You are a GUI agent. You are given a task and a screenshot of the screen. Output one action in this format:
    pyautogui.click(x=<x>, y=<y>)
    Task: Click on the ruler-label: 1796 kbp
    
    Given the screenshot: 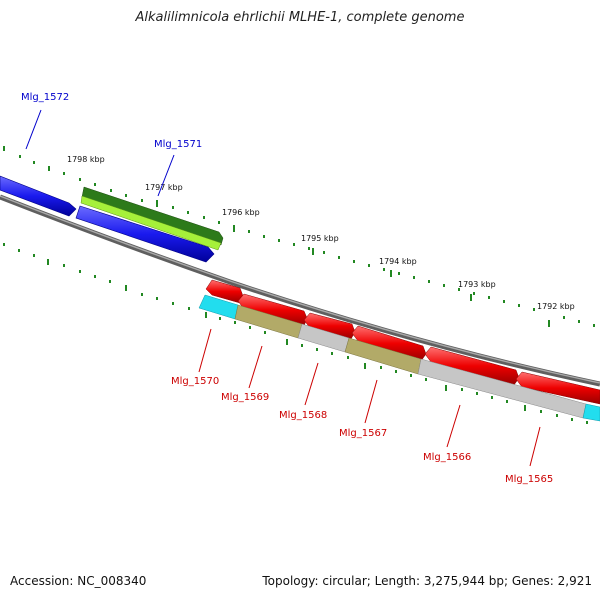 What is the action you would take?
    pyautogui.click(x=241, y=212)
    